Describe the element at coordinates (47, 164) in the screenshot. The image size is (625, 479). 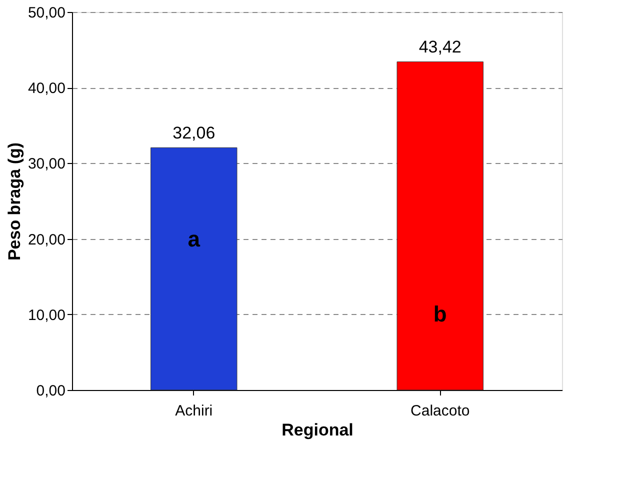
I see `y-tick-label: 30,00` at that location.